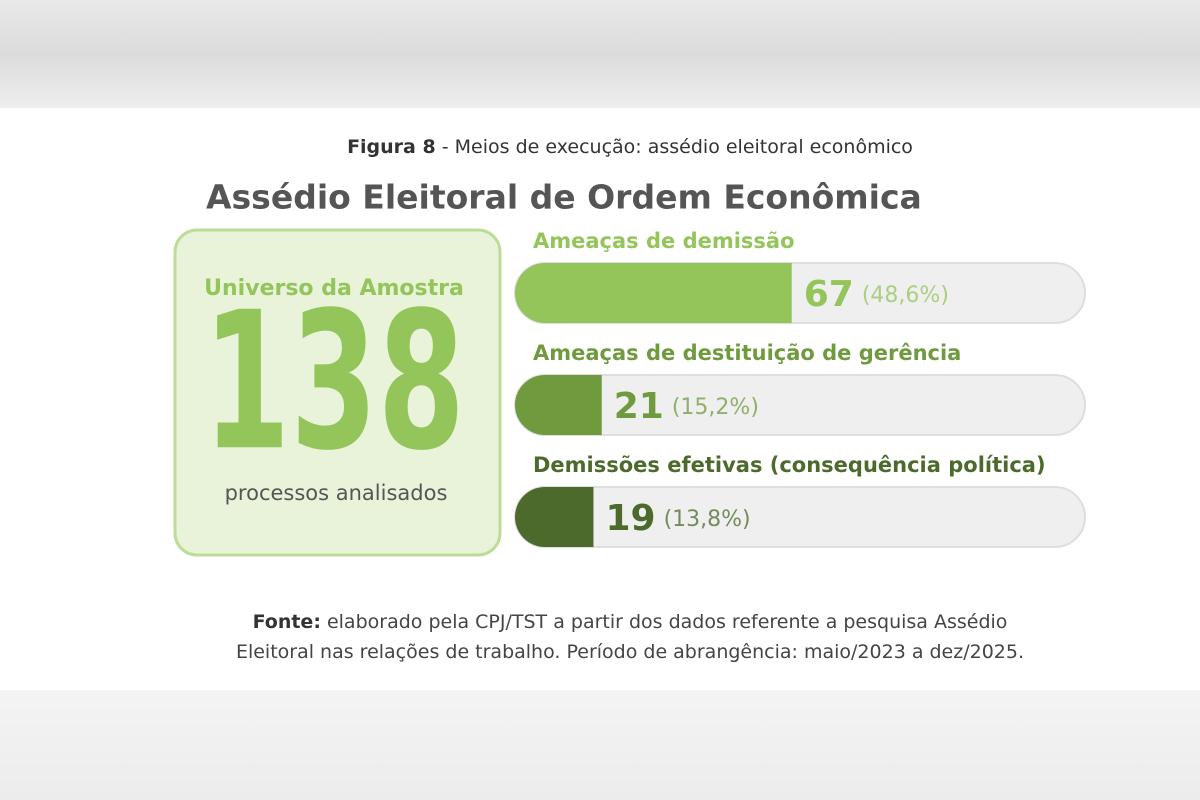 The height and width of the screenshot is (800, 1200). What do you see at coordinates (334, 381) in the screenshot?
I see `sample-total: 138` at bounding box center [334, 381].